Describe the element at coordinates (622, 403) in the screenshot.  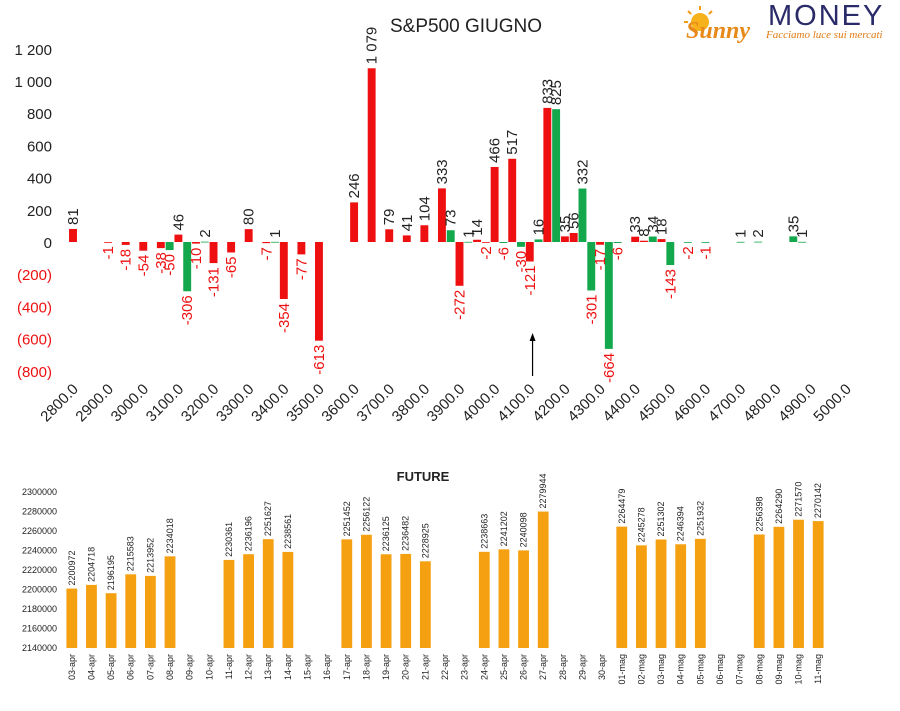
I see `x-tick-label: 4400.0` at that location.